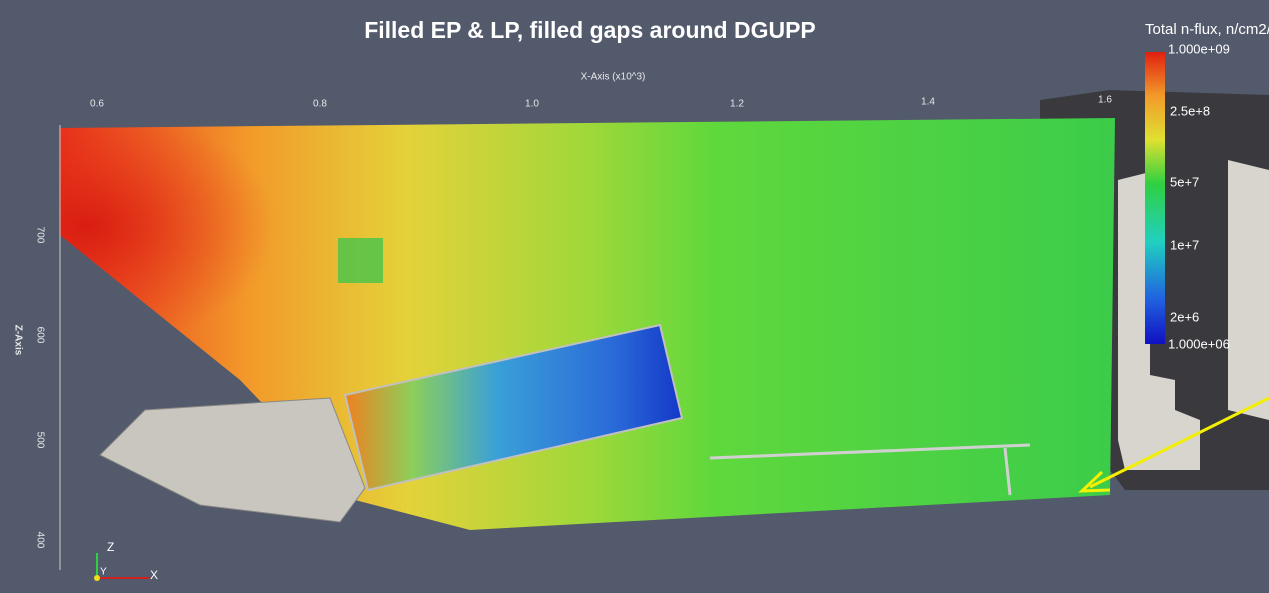 The width and height of the screenshot is (1269, 593). Describe the element at coordinates (1190, 110) in the screenshot. I see `colorbar-label: 2.5e+8` at that location.